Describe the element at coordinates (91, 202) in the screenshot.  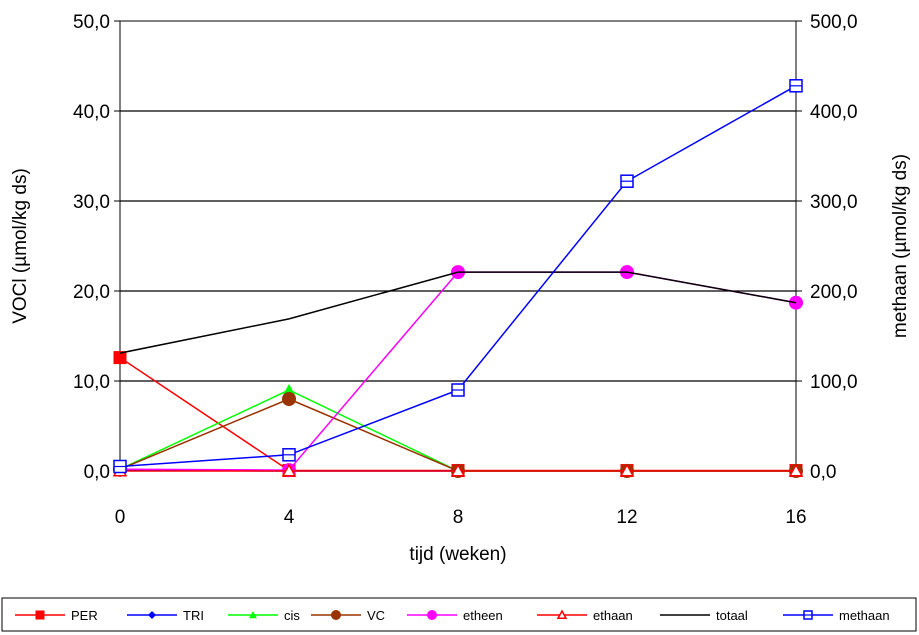
I see `y-tick-label: 30,0` at that location.